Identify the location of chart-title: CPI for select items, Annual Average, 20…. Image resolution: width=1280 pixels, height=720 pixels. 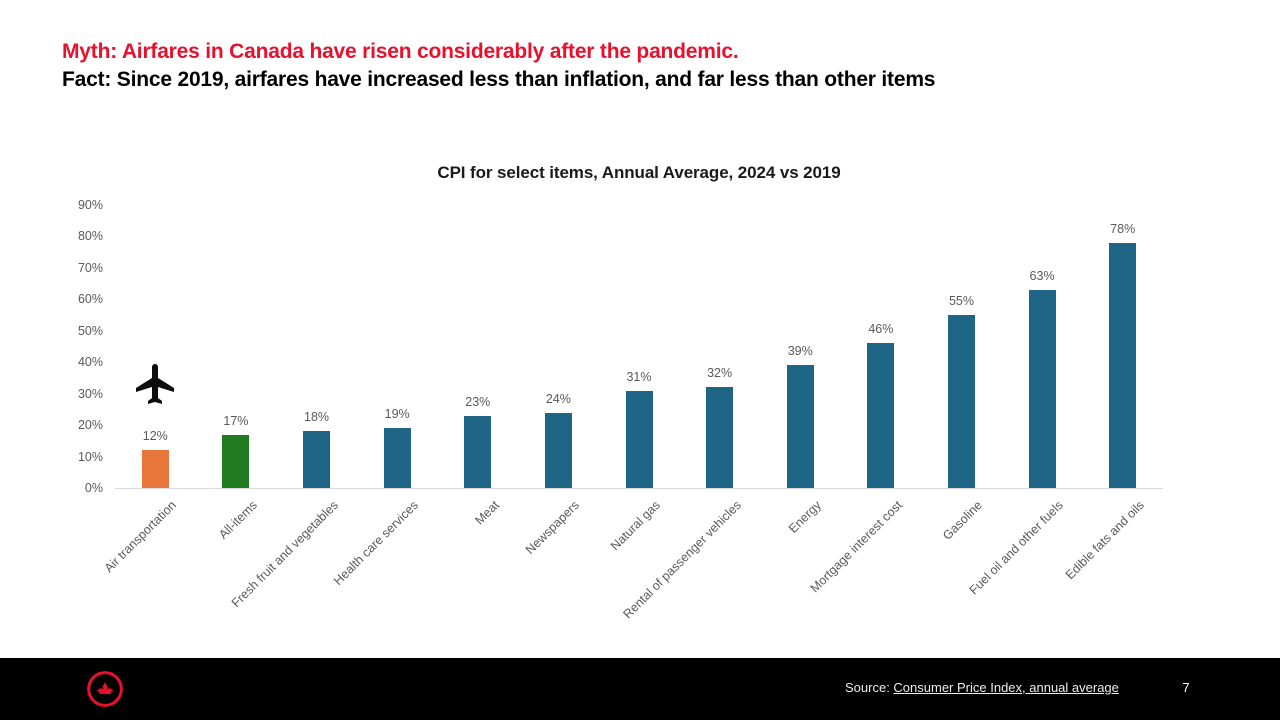
(639, 172).